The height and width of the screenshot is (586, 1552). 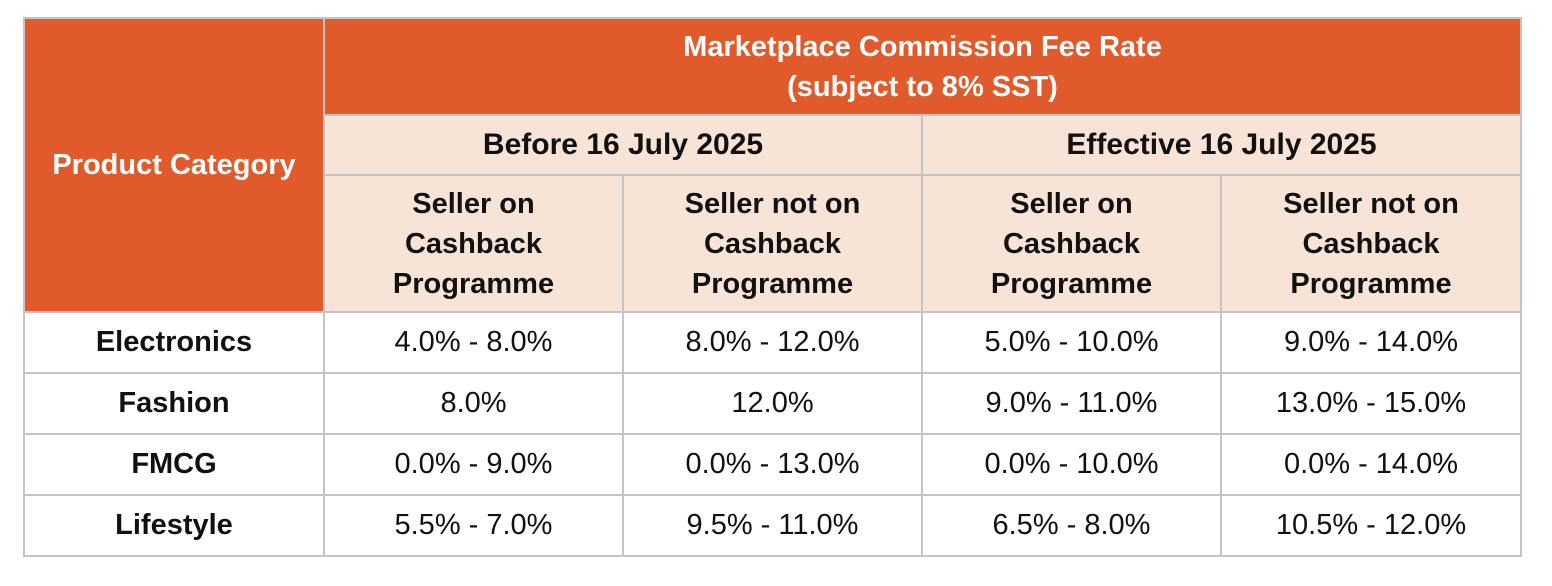 What do you see at coordinates (1071, 403) in the screenshot?
I see `rate-cell: 9.0% - 11.0%` at bounding box center [1071, 403].